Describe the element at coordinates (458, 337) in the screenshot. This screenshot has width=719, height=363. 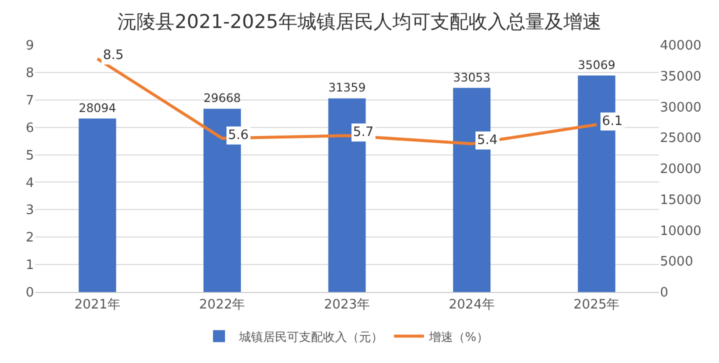
I see `legend-label: 增速（%）` at that location.